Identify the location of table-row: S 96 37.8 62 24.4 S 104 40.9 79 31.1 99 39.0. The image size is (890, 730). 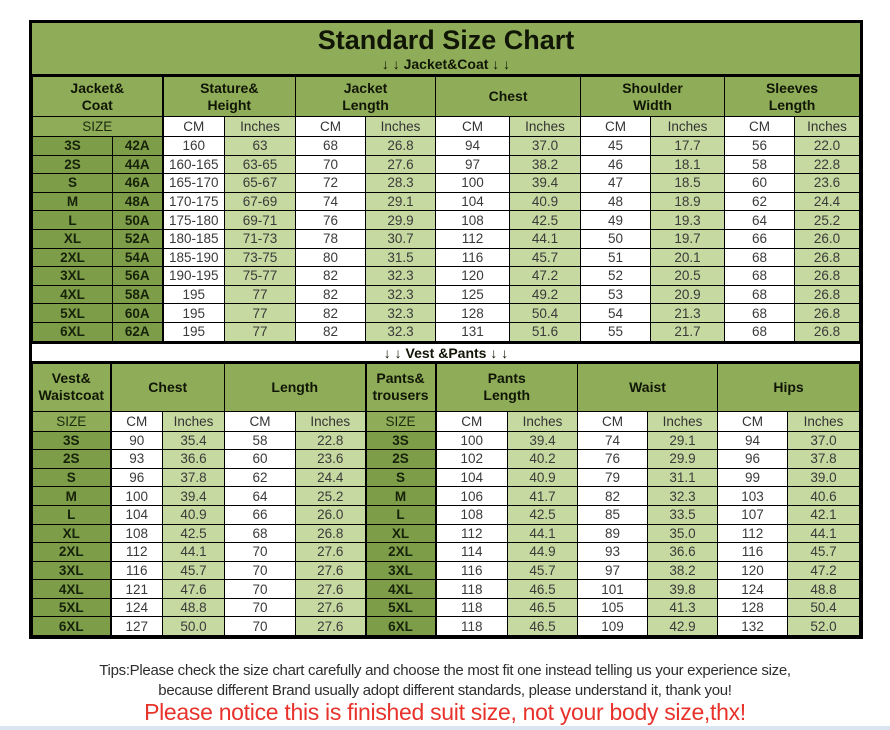
(446, 477).